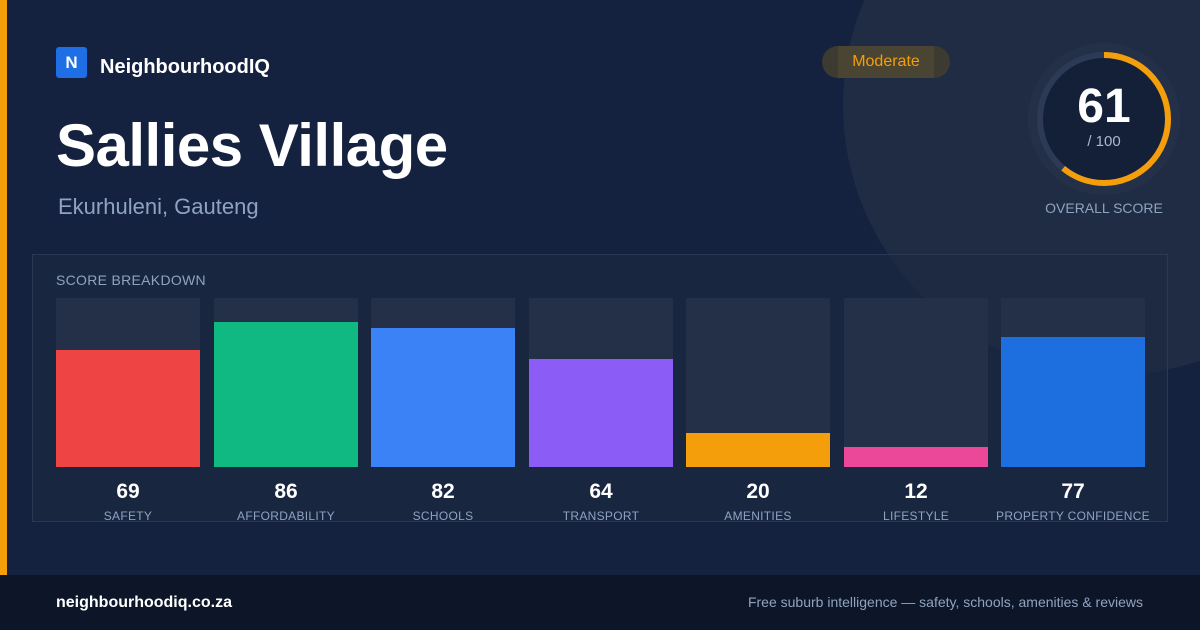 Image resolution: width=1200 pixels, height=630 pixels. Describe the element at coordinates (3, 287) in the screenshot. I see `accent-stripe` at that location.